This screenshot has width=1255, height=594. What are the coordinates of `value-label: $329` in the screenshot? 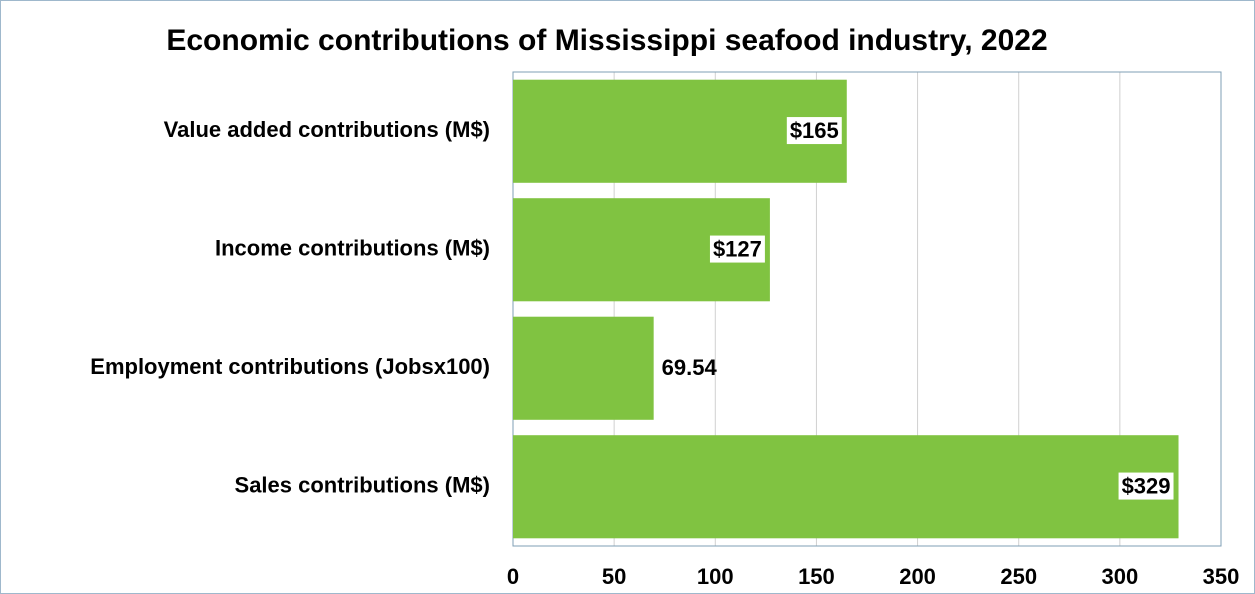 It's located at (1146, 486).